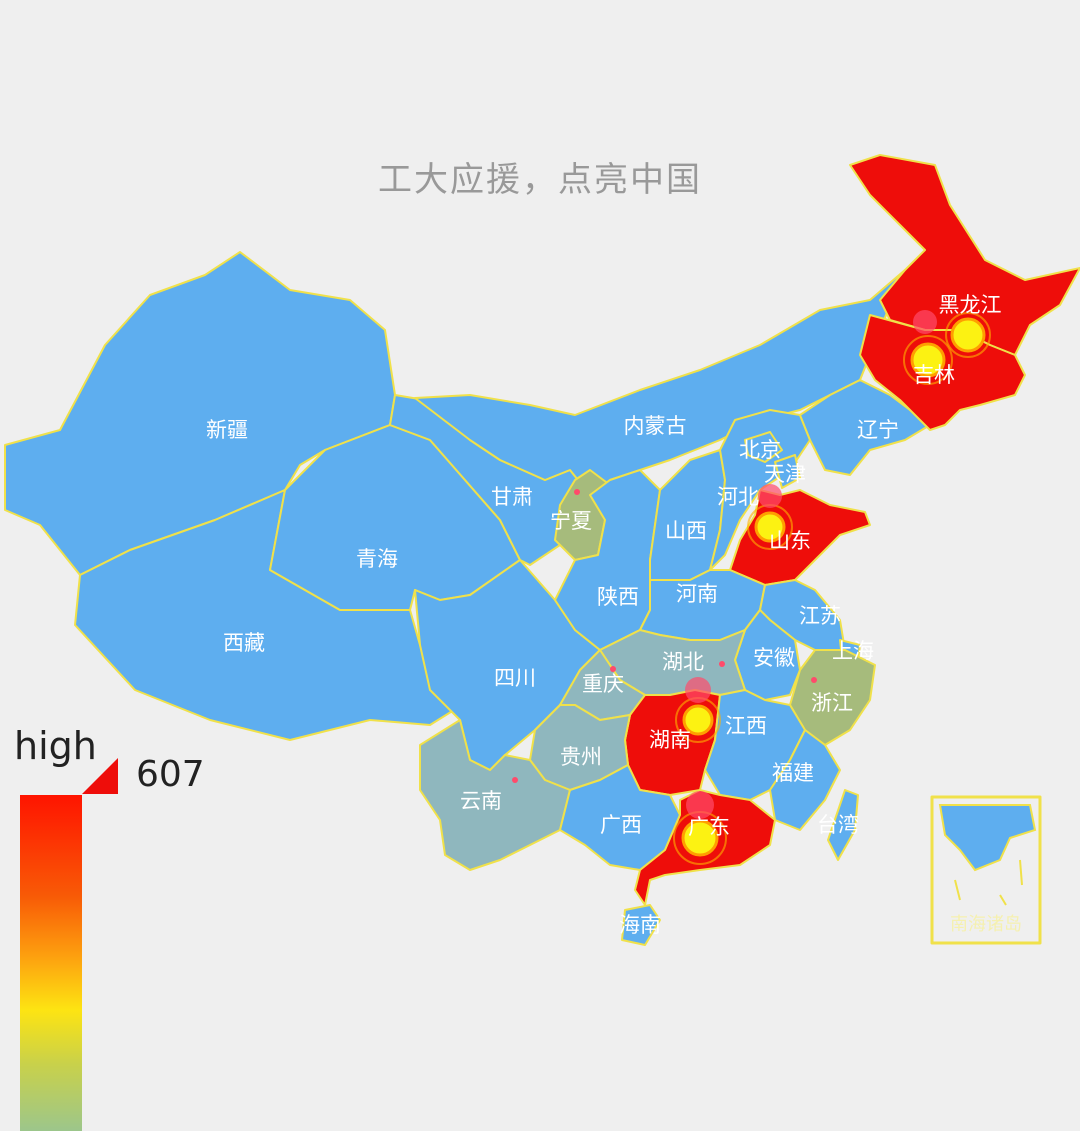  I want to click on province-beijing, so click(763, 447).